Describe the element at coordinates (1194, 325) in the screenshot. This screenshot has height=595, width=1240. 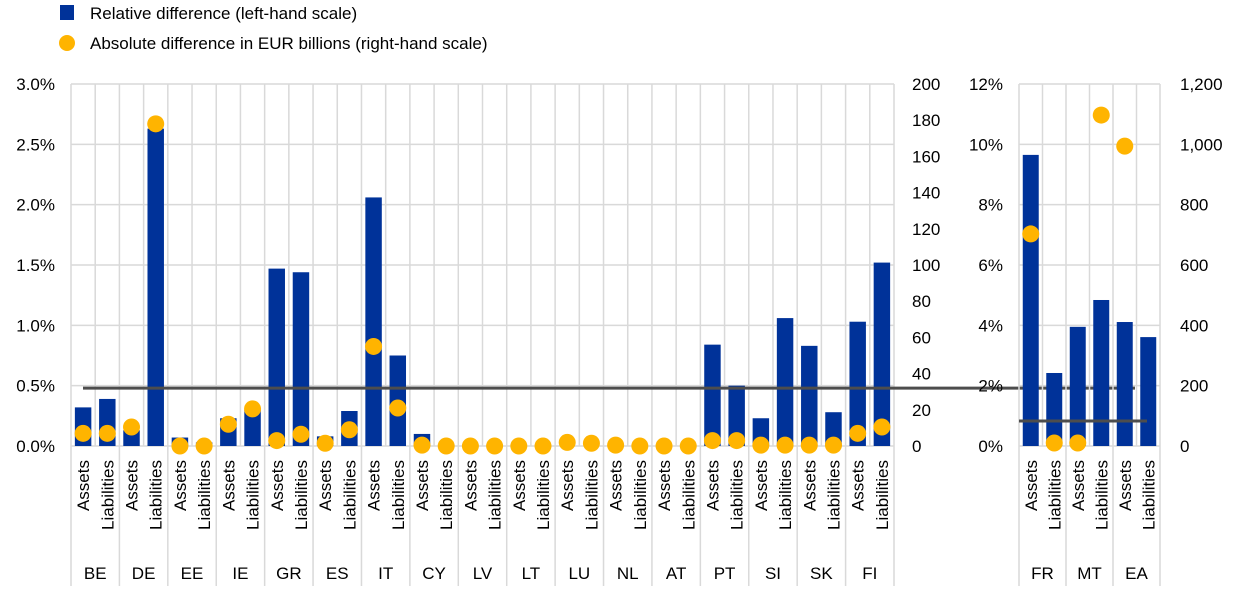
I see `right-axis-tick: 400` at that location.